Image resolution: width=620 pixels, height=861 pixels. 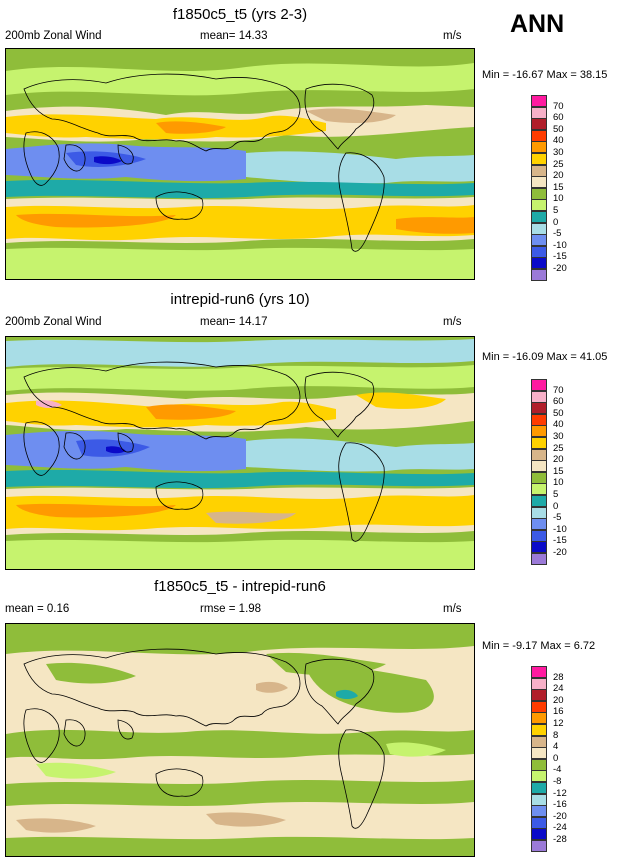 What do you see at coordinates (240, 353) in the screenshot?
I see `panel2-band-polar` at bounding box center [240, 353].